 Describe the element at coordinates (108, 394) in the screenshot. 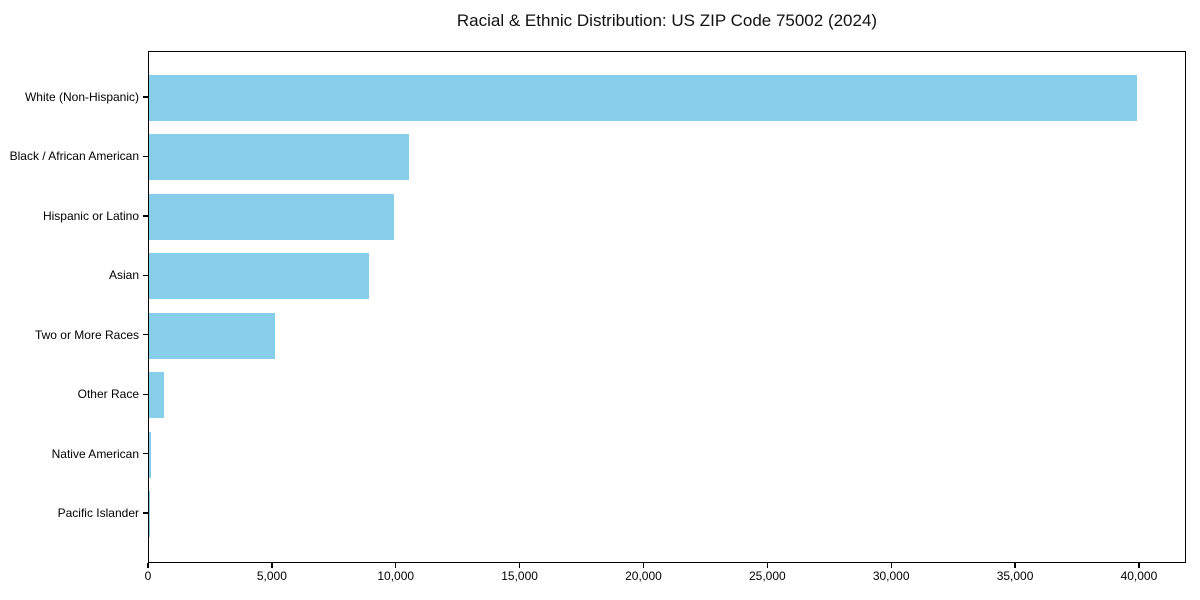

I see `y-tick-label-other-race: Other Race` at that location.